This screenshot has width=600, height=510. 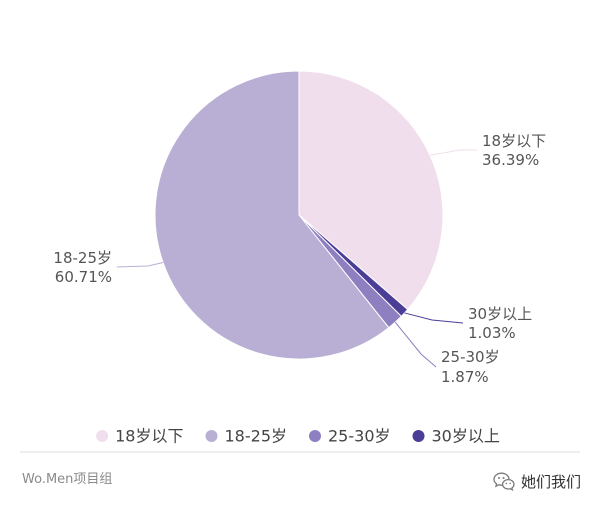 I want to click on account-name: 她们我们, so click(x=551, y=482).